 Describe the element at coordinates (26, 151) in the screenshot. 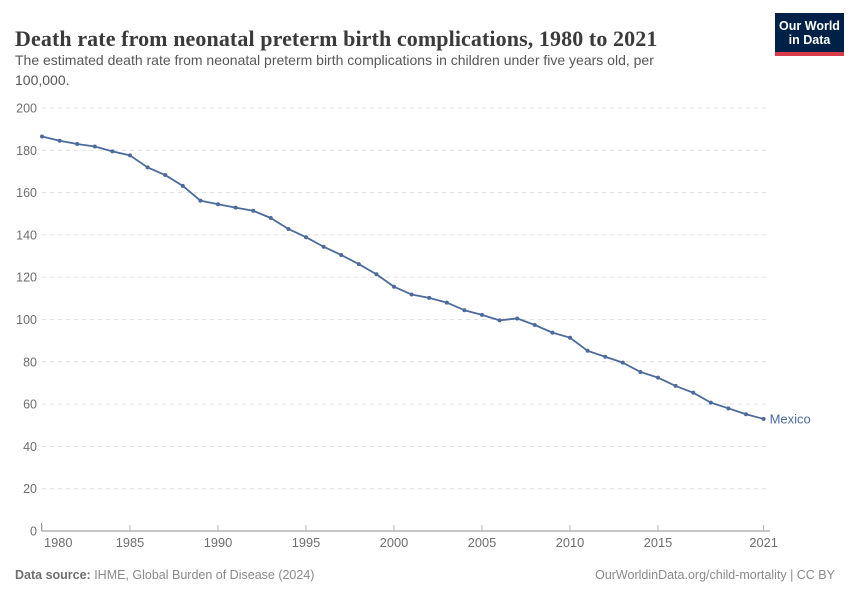

I see `y-axis-tick-label: 180` at that location.